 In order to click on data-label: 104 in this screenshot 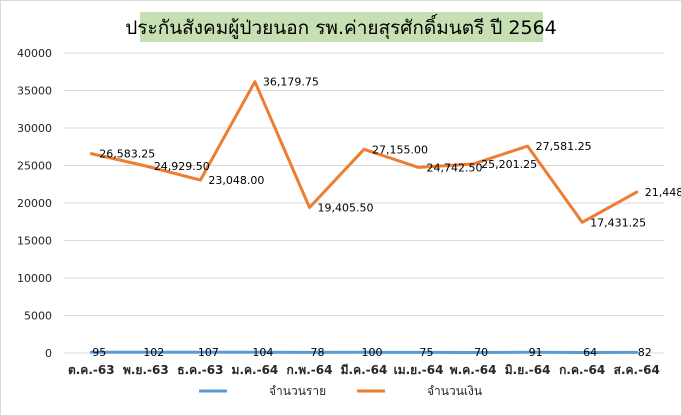, I will do `click(262, 352)`.